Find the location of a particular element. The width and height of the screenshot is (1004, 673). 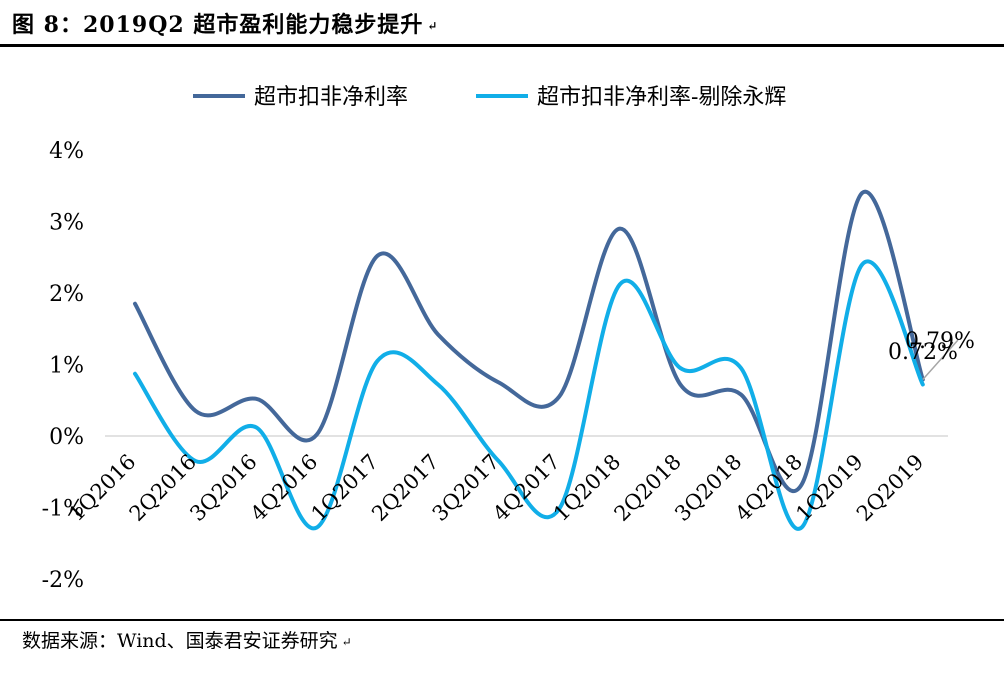

x-tick-label: 2Q2019 is located at coordinates (890, 488).